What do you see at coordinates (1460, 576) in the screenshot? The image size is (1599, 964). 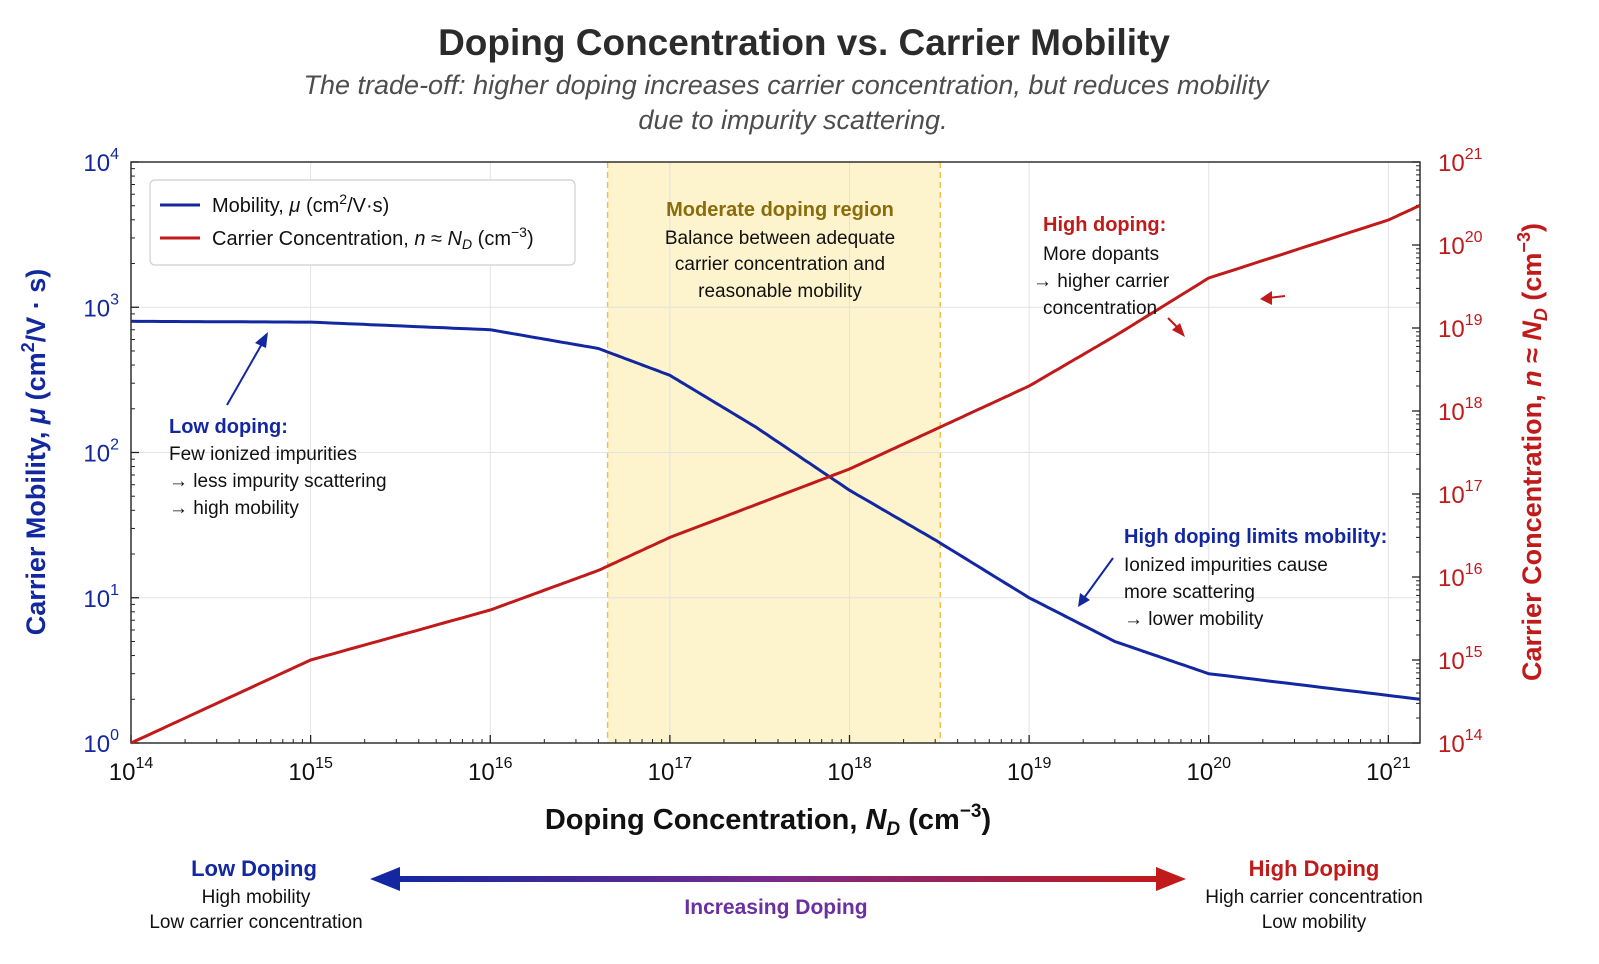 I see `y-right-tick-label: 1016` at bounding box center [1460, 576].